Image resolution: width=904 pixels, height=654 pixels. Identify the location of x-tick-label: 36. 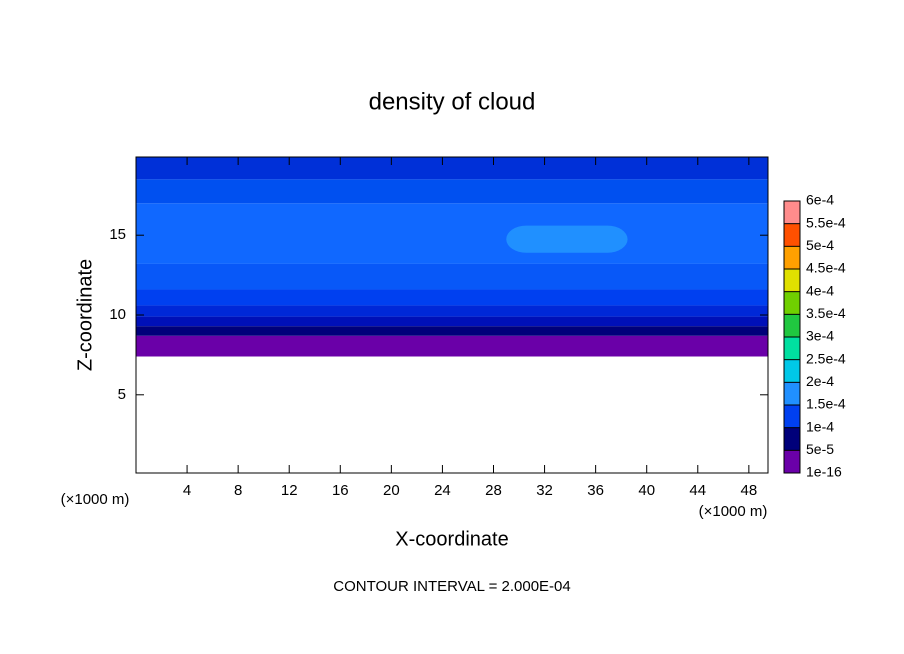
(595, 490).